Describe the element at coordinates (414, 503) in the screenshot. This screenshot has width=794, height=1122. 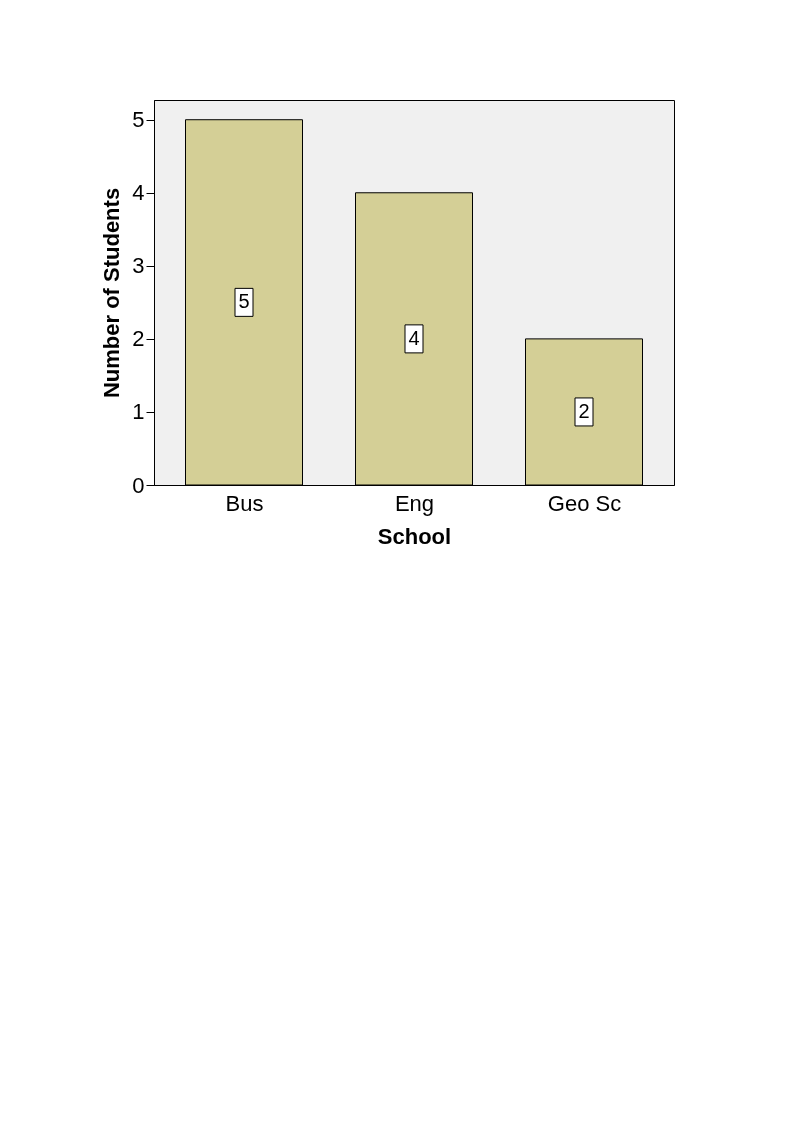
I see `x-tick-label: Eng` at that location.